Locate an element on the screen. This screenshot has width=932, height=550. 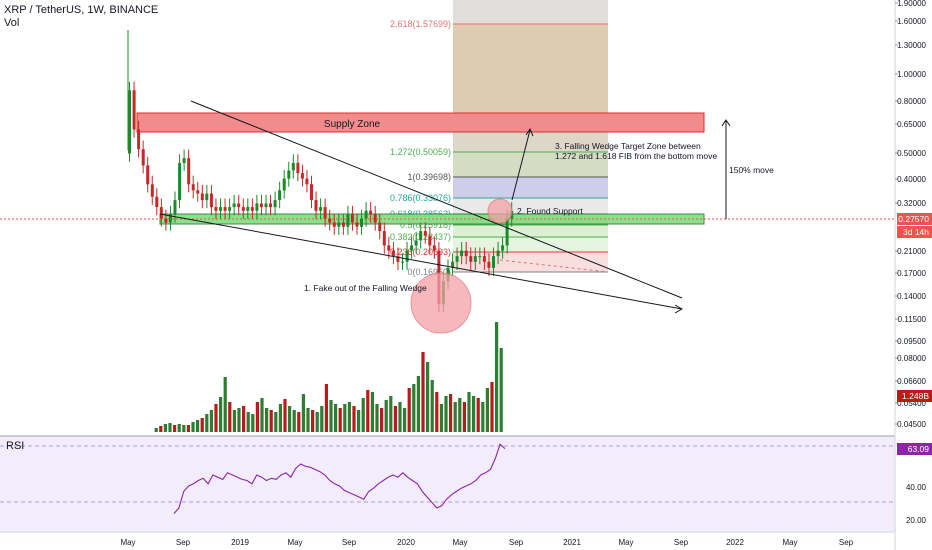
time-tick-label: Sep is located at coordinates (516, 542).